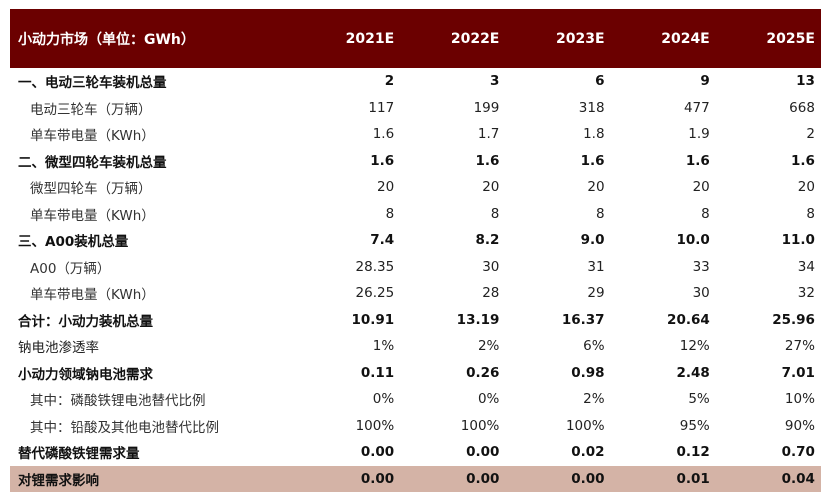 This screenshot has height=498, width=831. What do you see at coordinates (594, 134) in the screenshot?
I see `table-cell: 1.8` at bounding box center [594, 134].